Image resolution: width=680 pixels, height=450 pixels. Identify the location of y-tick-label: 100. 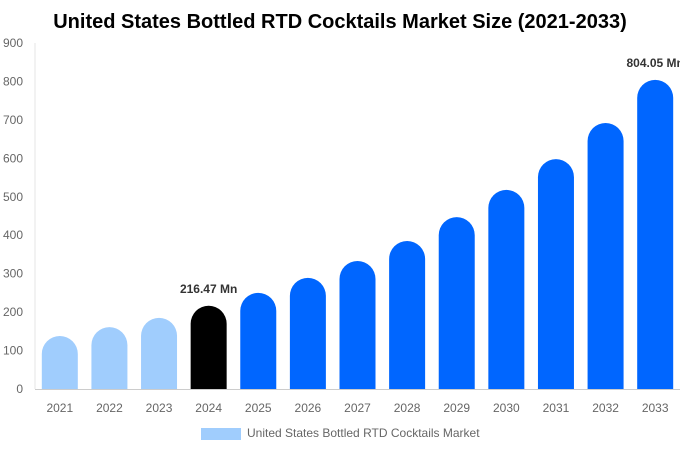
(13, 351).